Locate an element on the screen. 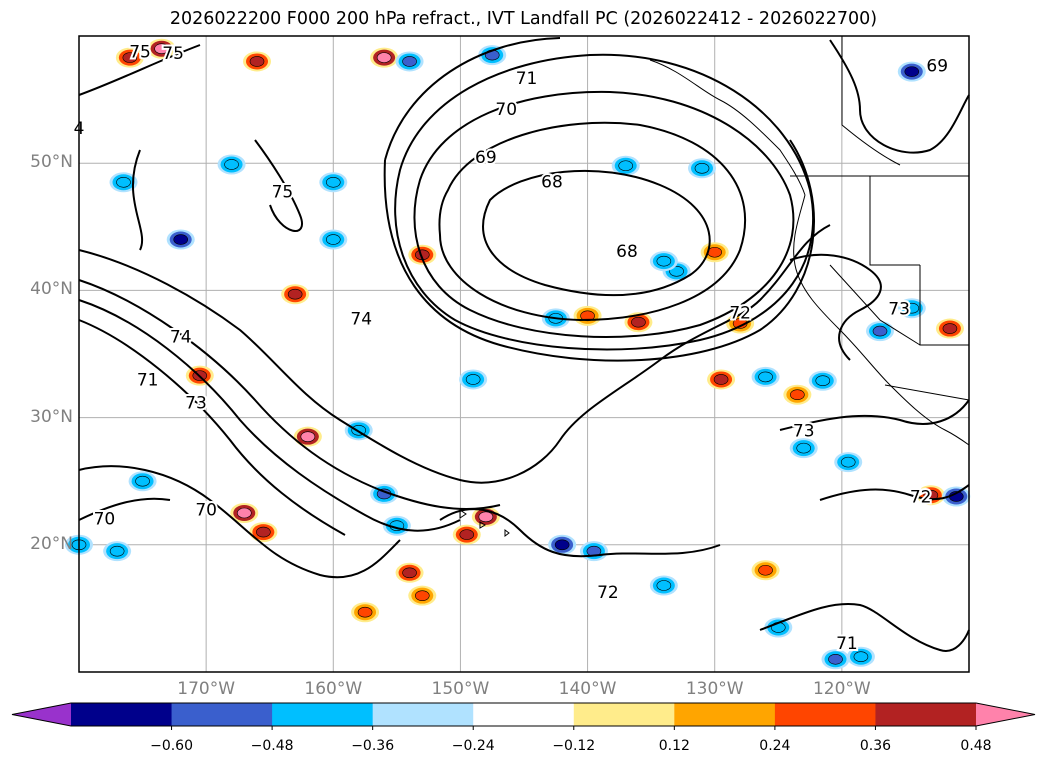  alaska-border is located at coordinates (871, 101).